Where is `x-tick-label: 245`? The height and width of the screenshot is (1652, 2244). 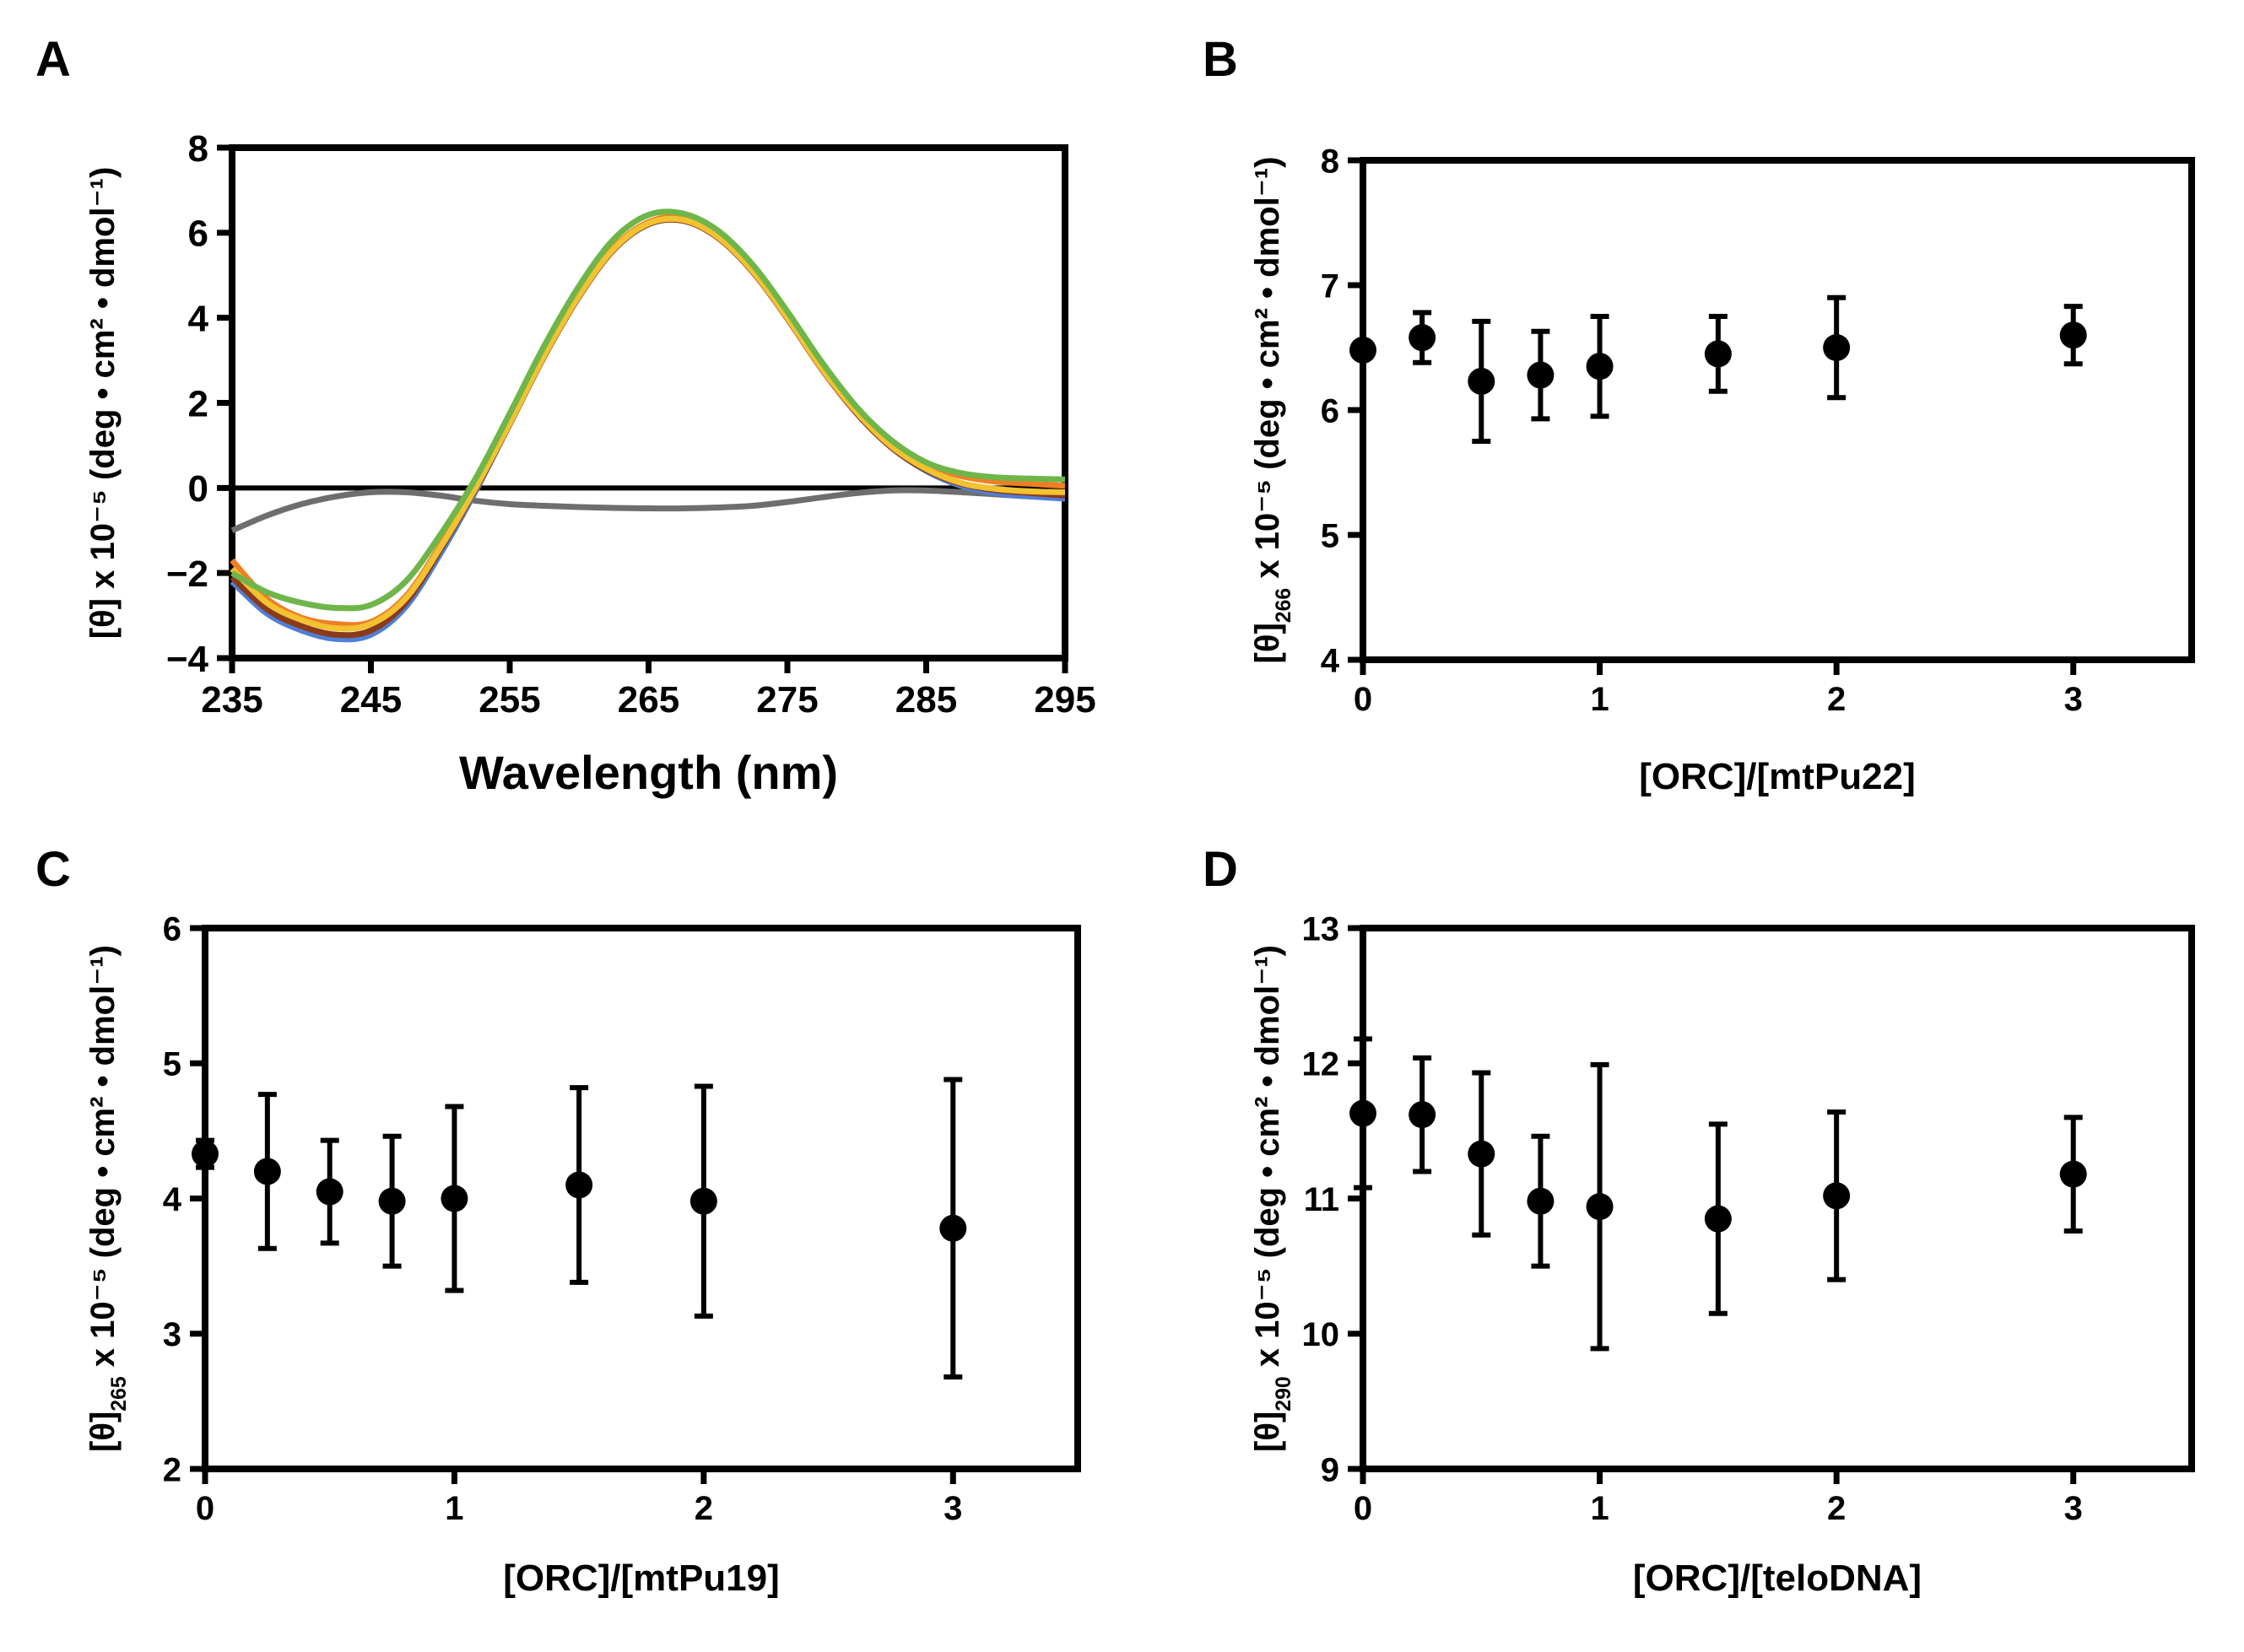 x-tick-label: 245 is located at coordinates (371, 700).